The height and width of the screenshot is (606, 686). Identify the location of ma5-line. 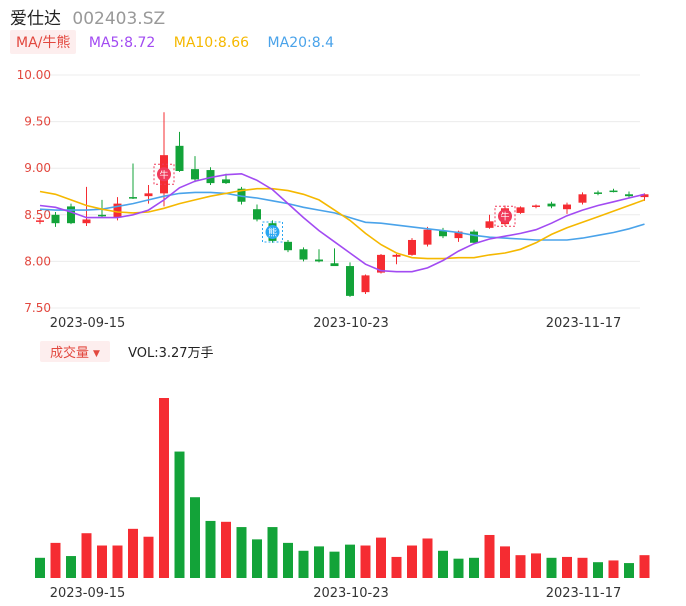
(342, 222).